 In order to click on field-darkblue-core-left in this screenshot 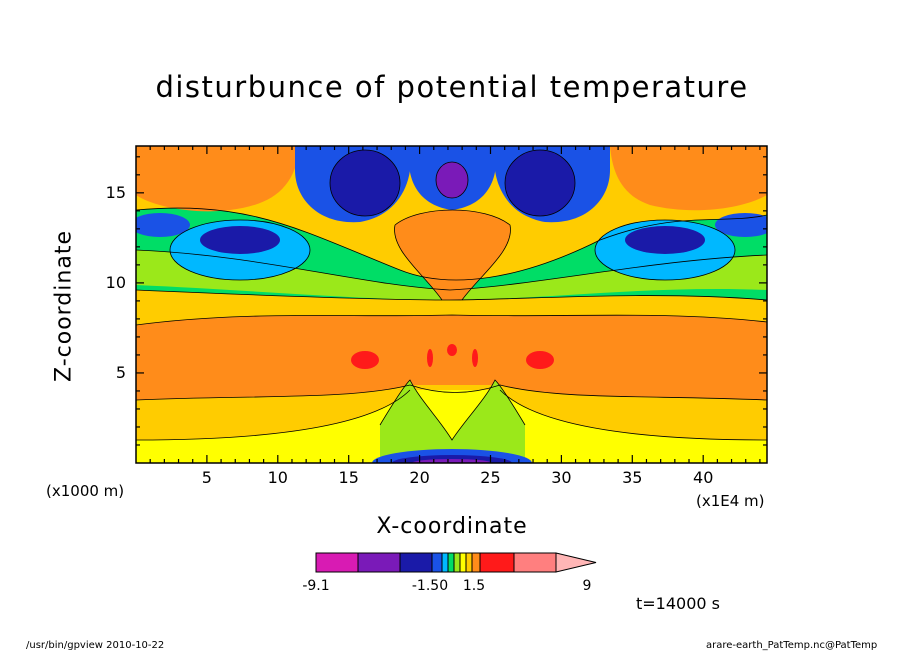, I will do `click(365, 183)`.